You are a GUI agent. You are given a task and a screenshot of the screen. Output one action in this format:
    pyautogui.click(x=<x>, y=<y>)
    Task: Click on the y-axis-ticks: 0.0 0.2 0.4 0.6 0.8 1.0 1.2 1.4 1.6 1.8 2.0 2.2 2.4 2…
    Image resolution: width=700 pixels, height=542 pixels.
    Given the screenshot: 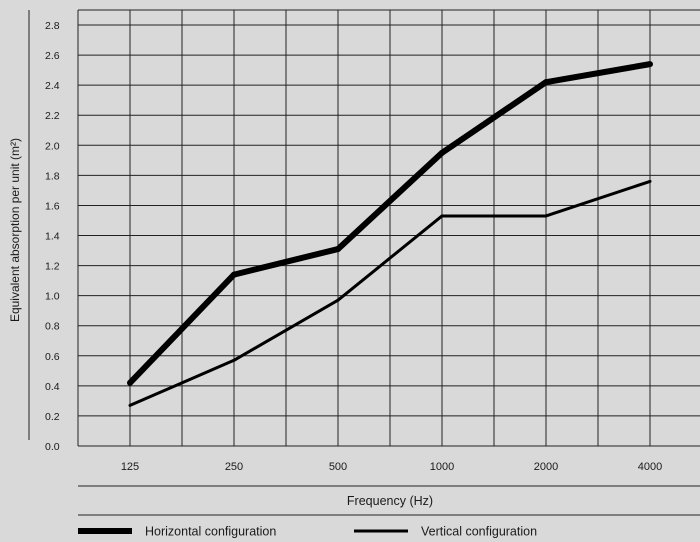 What is the action you would take?
    pyautogui.click(x=52, y=236)
    